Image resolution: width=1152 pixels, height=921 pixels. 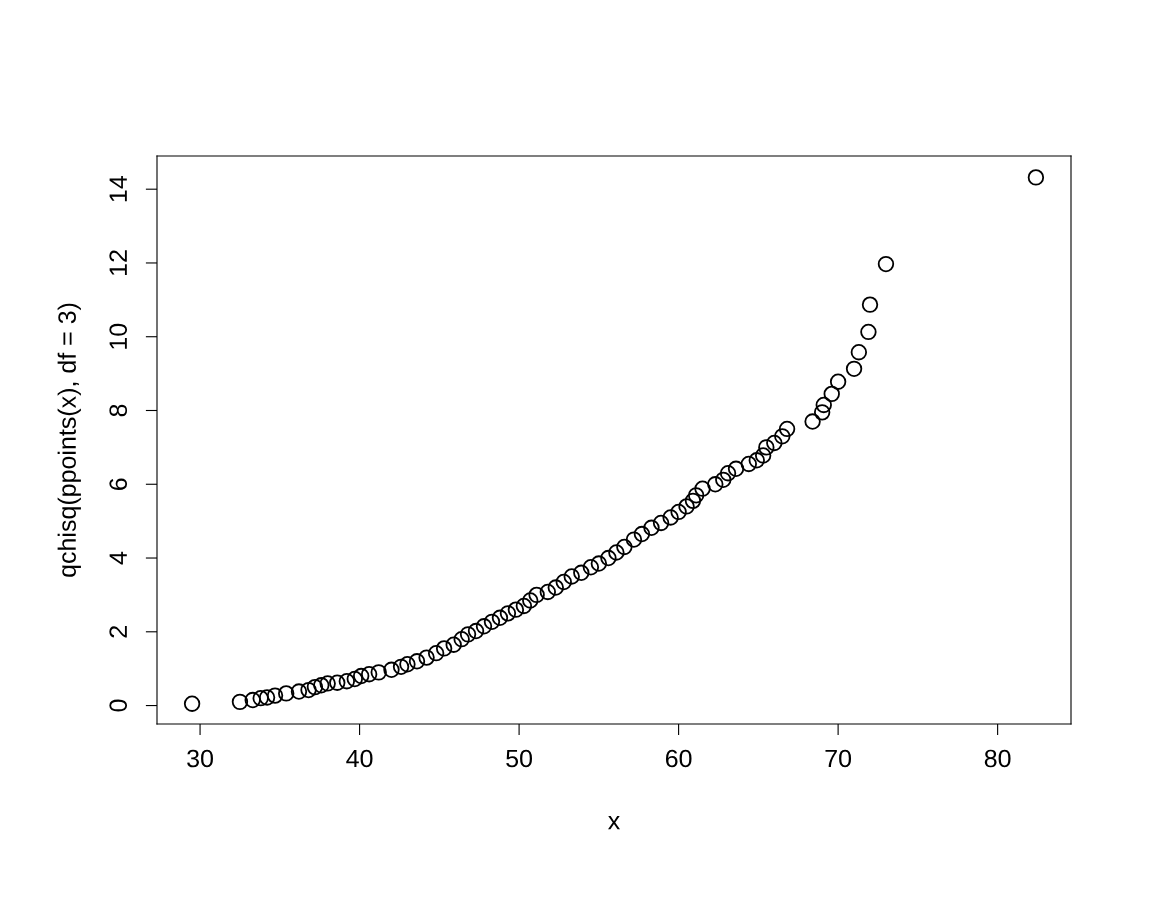 What do you see at coordinates (519, 758) in the screenshot?
I see `x-tick-label: 50` at bounding box center [519, 758].